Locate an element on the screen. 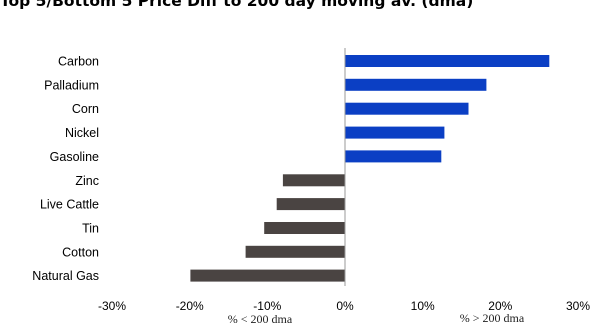 Image resolution: width=603 pixels, height=326 pixels. category-label: Cotton is located at coordinates (80, 252).